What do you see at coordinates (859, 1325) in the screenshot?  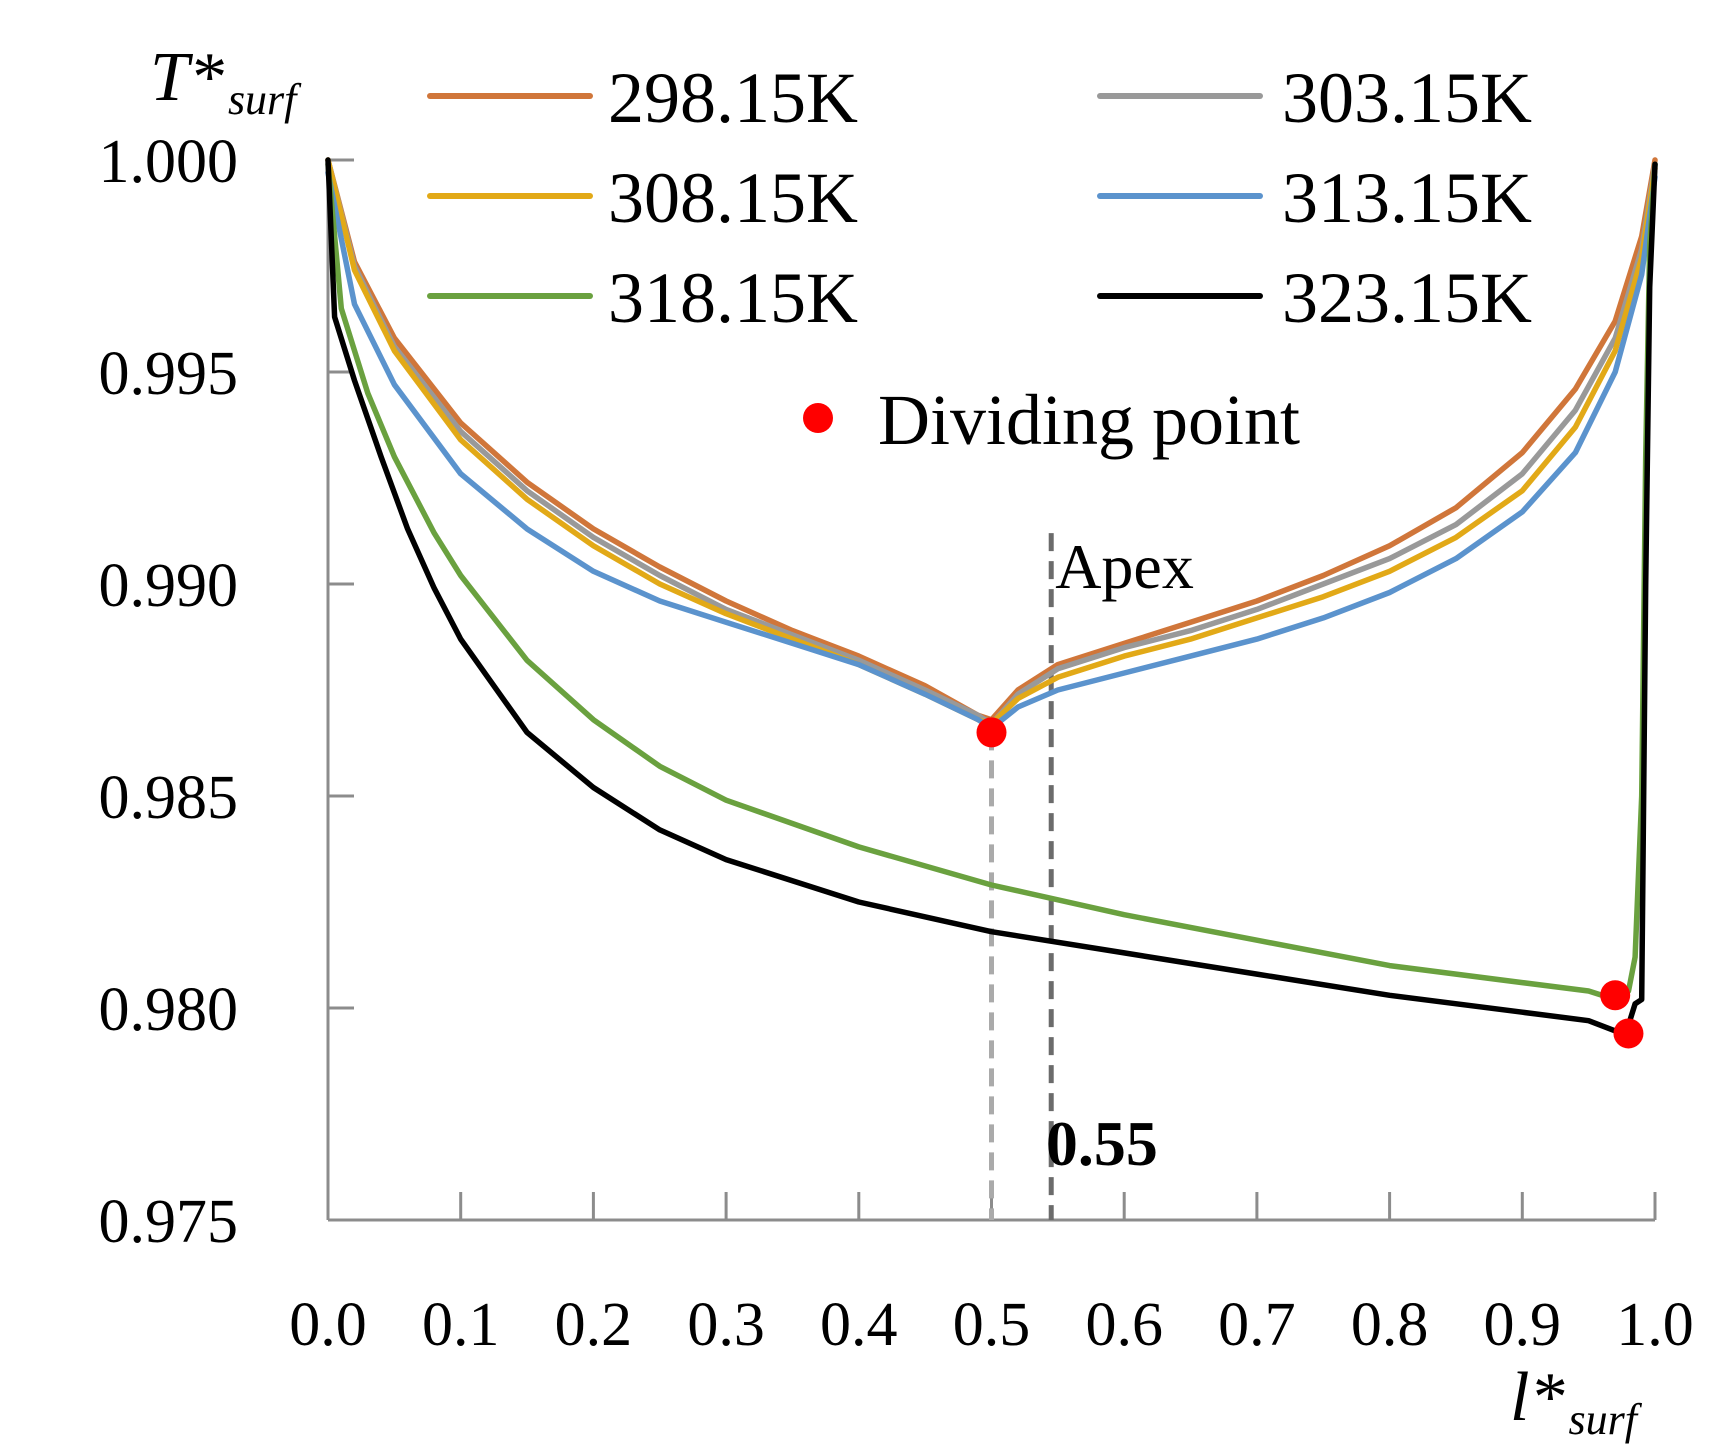 I see `x-tick-label: 0.4` at bounding box center [859, 1325].